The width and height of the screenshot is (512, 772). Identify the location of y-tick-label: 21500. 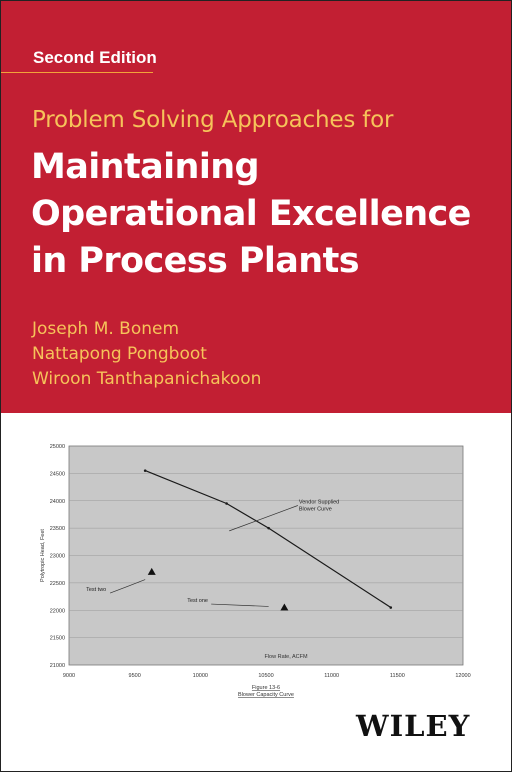
(57, 639).